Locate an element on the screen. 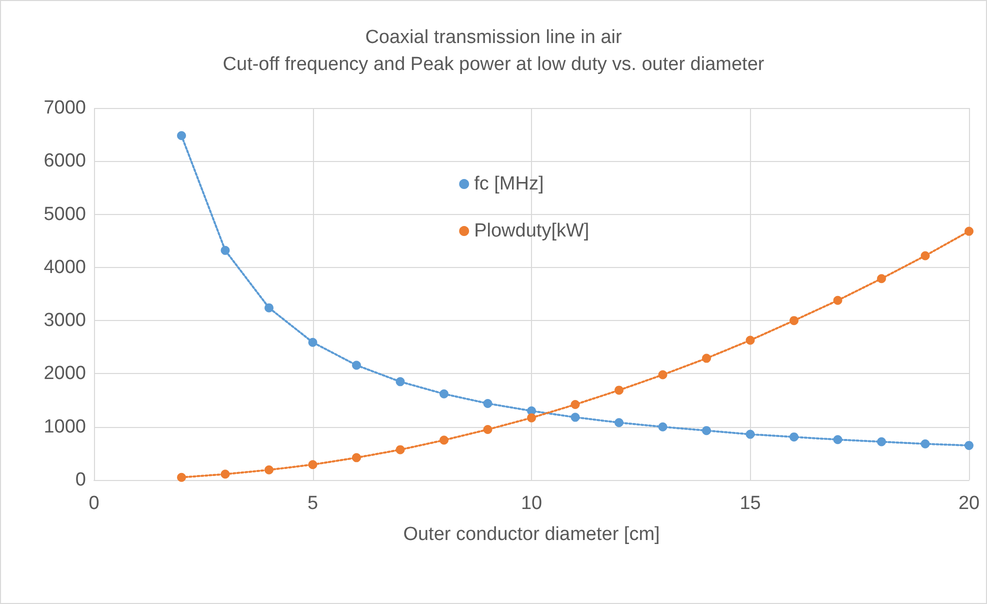 The height and width of the screenshot is (604, 987). x-tick-label: 10 is located at coordinates (531, 503).